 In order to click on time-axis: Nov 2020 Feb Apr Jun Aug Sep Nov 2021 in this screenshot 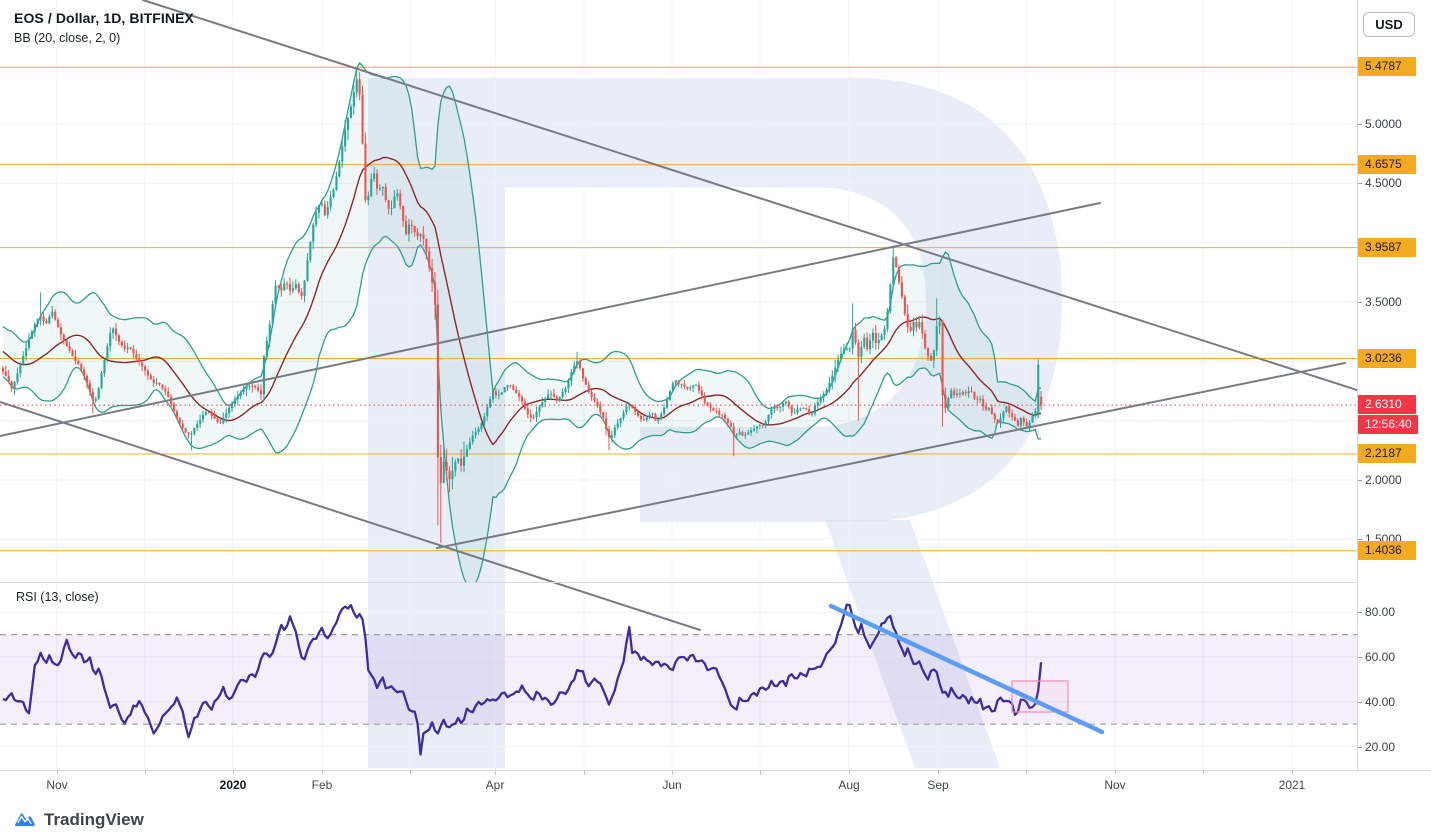, I will do `click(715, 786)`.